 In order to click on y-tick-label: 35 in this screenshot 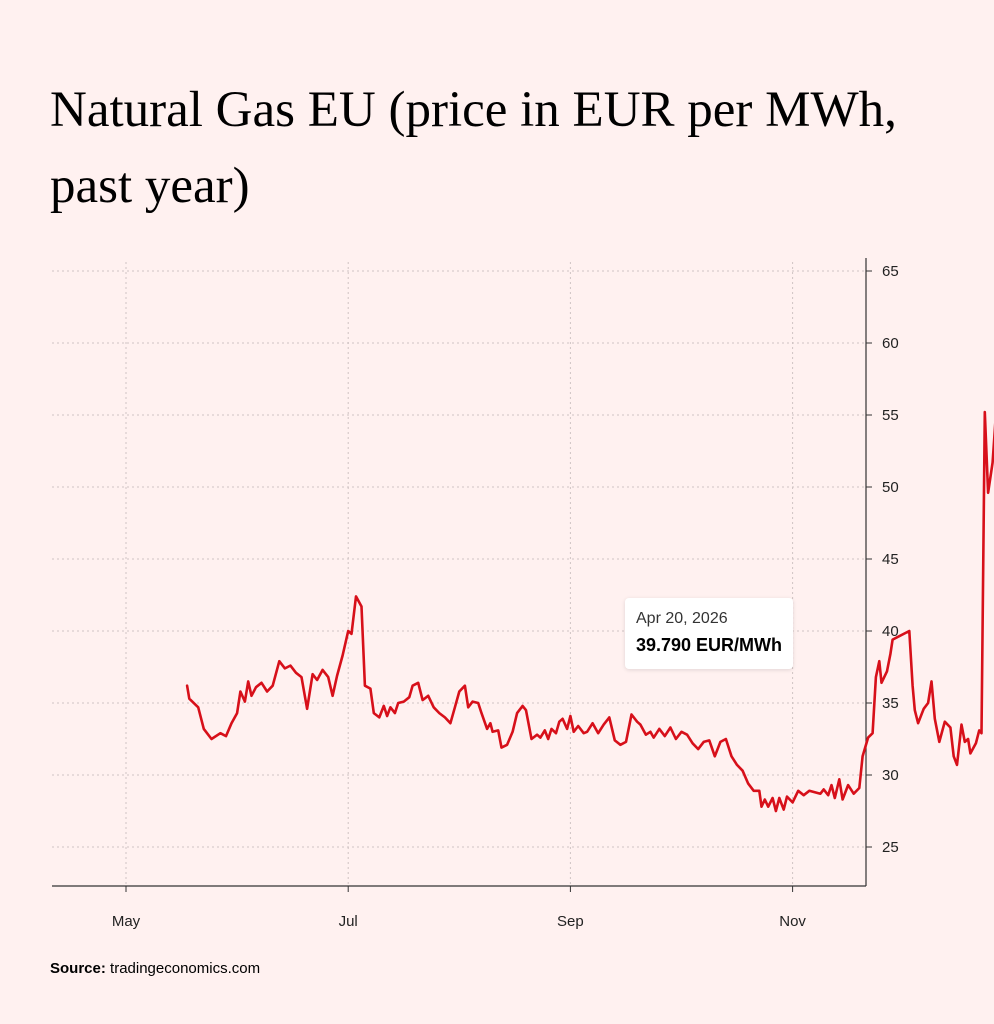, I will do `click(890, 703)`.